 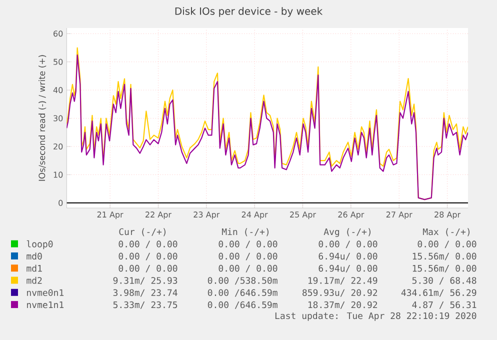 What do you see at coordinates (249, 12) in the screenshot?
I see `chart-title: Disk IOs per device - by week` at bounding box center [249, 12].